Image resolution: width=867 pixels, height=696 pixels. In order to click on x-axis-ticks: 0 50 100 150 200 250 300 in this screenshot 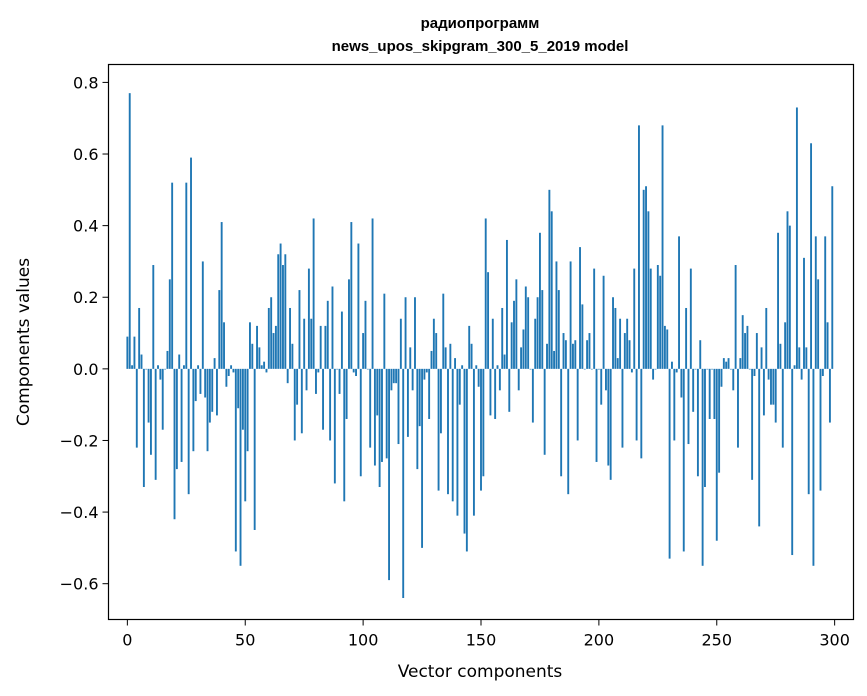, I will do `click(486, 634)`.